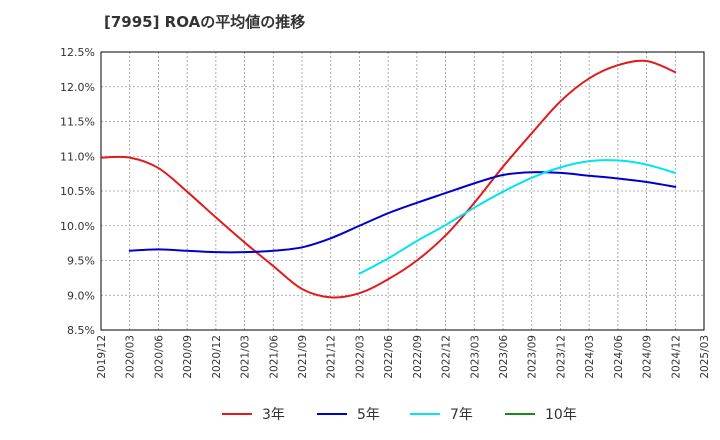 Image resolution: width=720 pixels, height=440 pixels. I want to click on x-tick-label: 2023/03, so click(475, 357).